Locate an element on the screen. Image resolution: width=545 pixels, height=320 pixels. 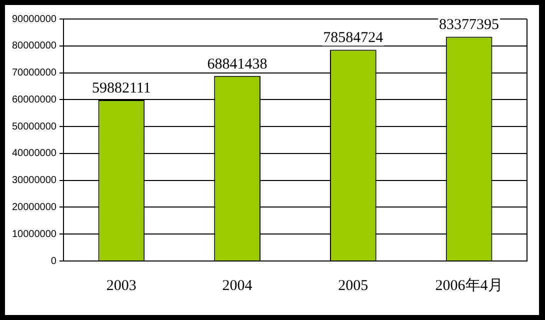
y-tick-label: 80000000 is located at coordinates (34, 46).